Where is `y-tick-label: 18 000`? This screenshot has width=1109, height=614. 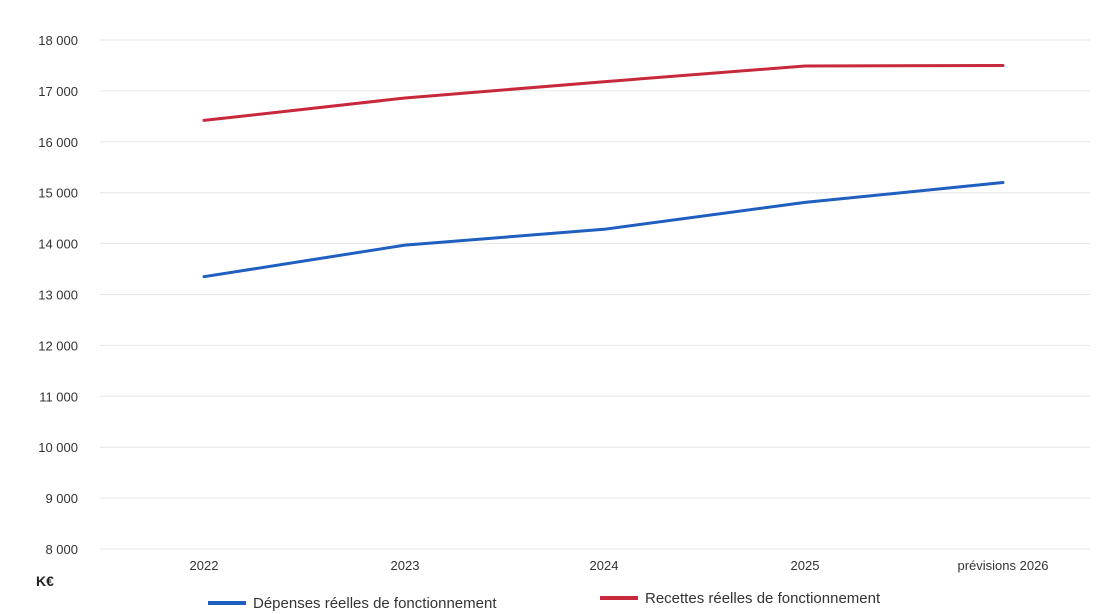 y-tick-label: 18 000 is located at coordinates (58, 40).